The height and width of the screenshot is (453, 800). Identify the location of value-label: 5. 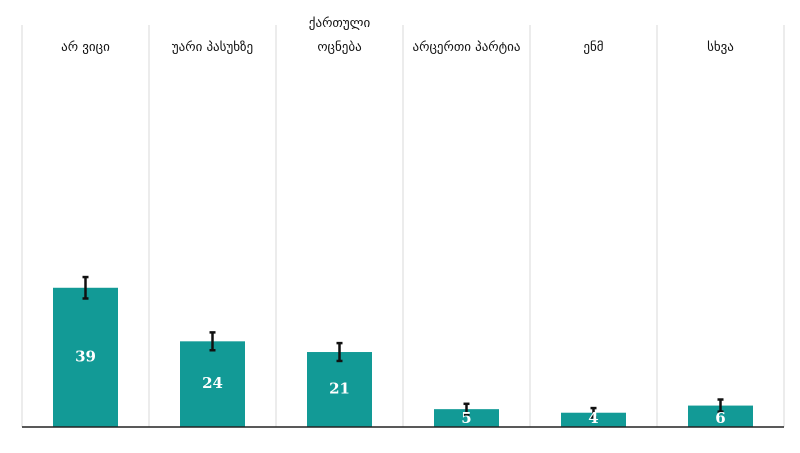
(466, 418).